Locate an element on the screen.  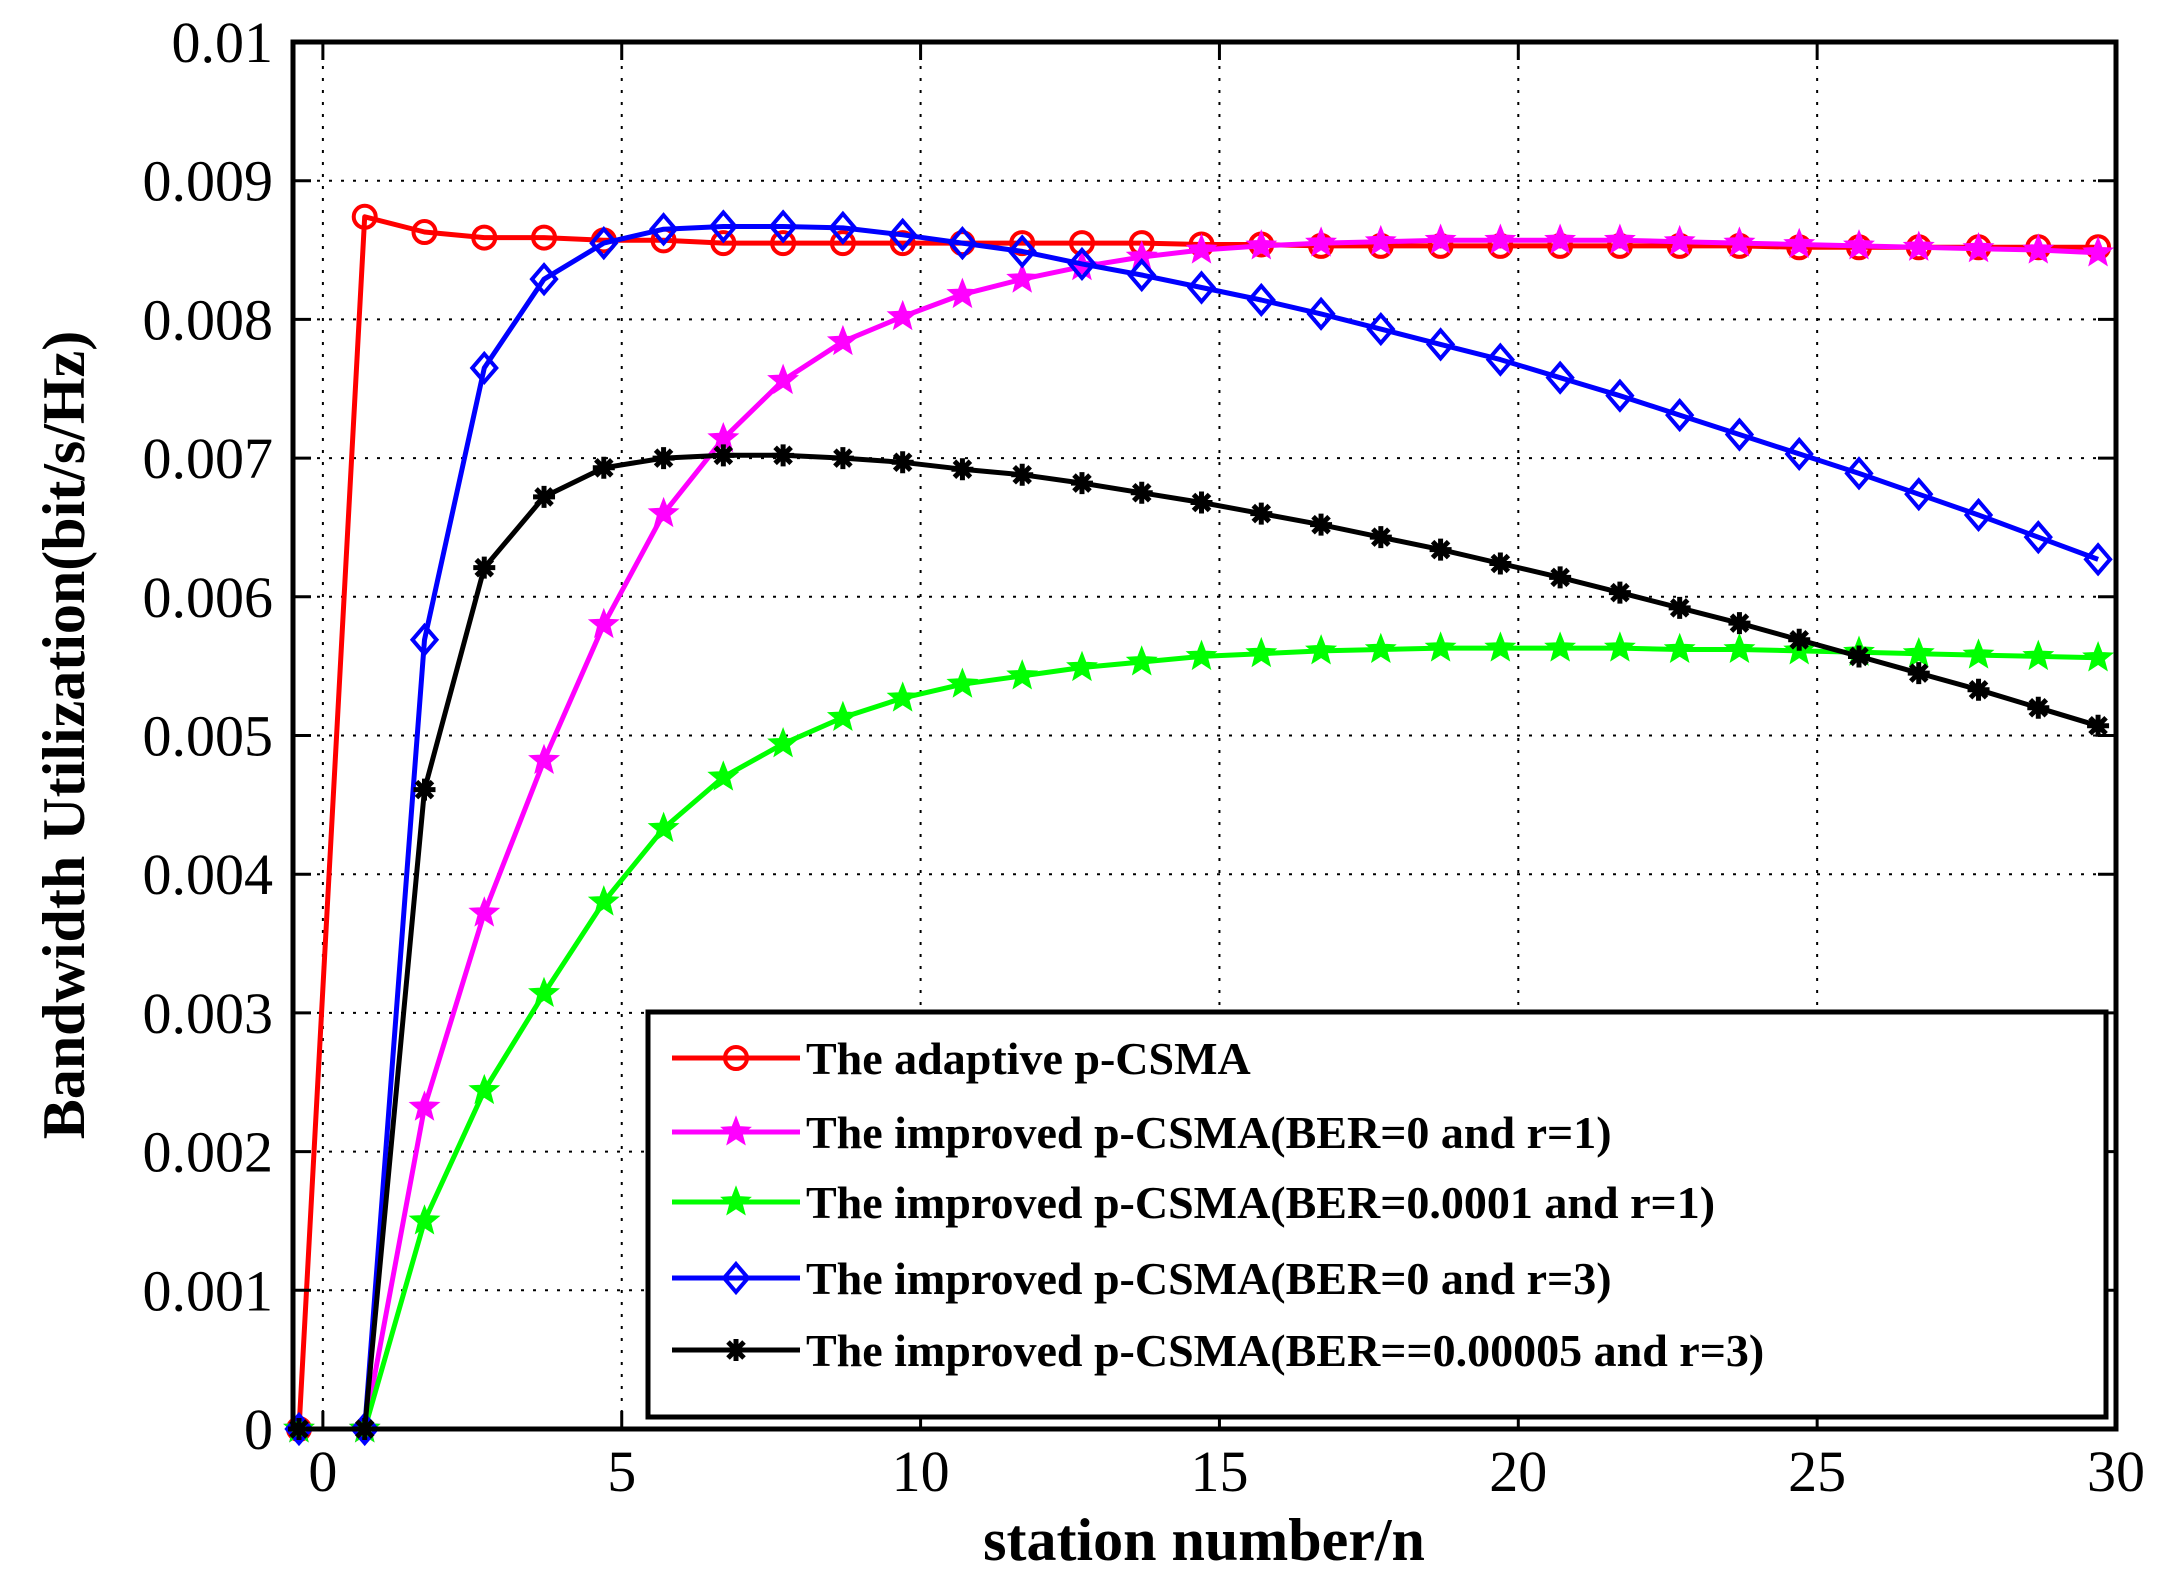
legend-entry-2: The improved p-CSMA(BER=0 and r=1) is located at coordinates (1142, 1132).